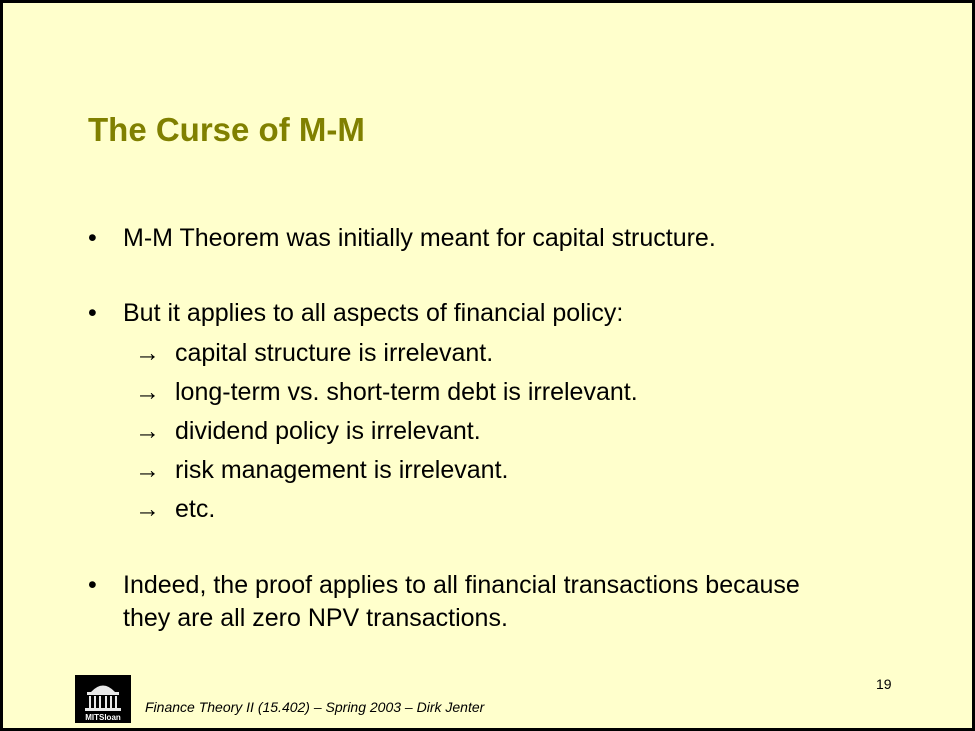 The width and height of the screenshot is (975, 731). I want to click on sub-item: → etc., so click(175, 509).